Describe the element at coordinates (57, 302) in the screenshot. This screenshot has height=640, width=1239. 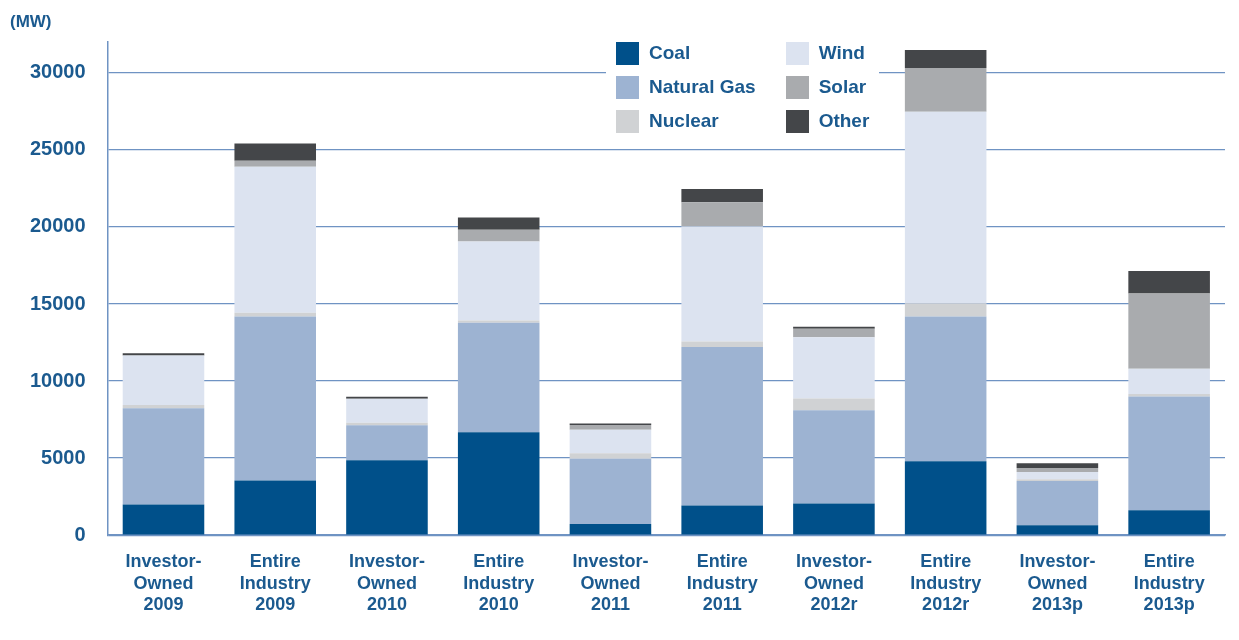
I see `y-tick-label: 15000` at that location.